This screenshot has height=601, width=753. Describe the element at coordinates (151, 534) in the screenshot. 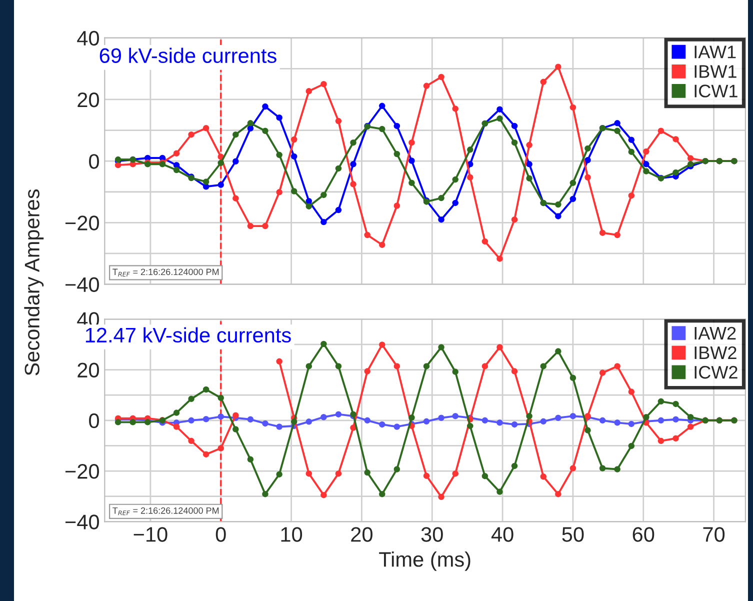

I see `x-tick-label: −10` at that location.